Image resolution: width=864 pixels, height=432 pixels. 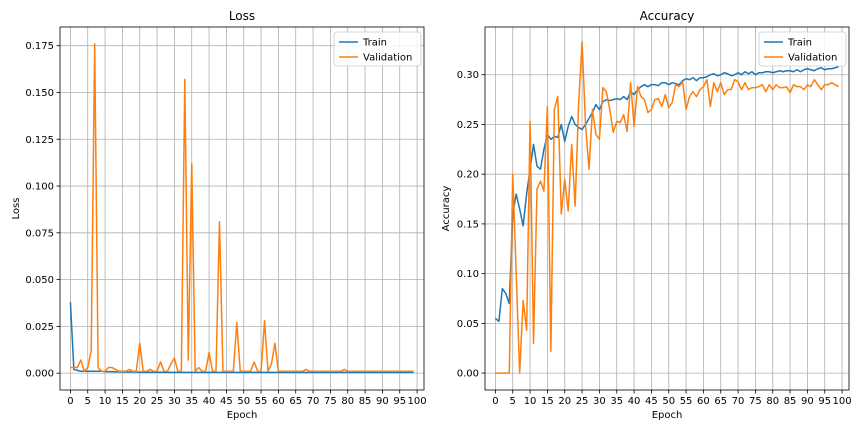 I want to click on chart-title: Accuracy, so click(x=667, y=16).